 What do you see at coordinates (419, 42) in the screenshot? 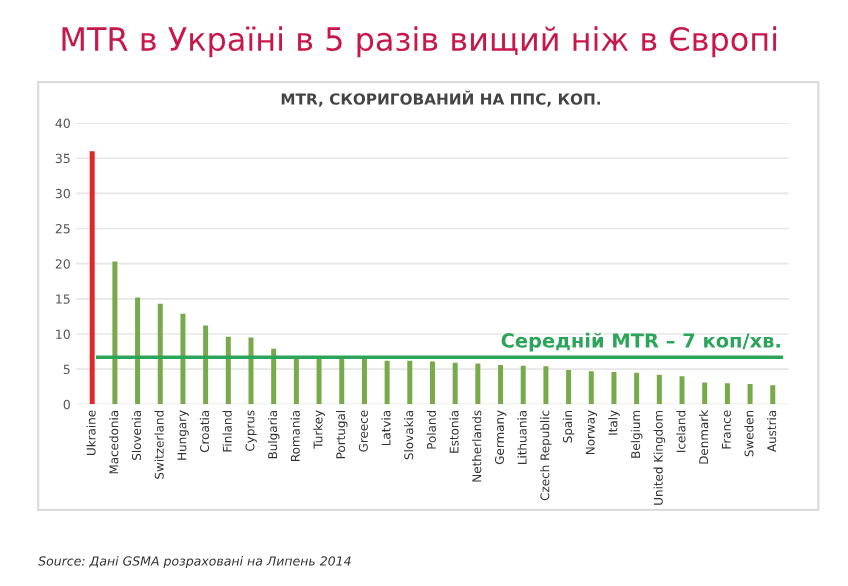
I see `chart-title: MTR в Україні в 5 разів вищий ніж в Європі` at bounding box center [419, 42].